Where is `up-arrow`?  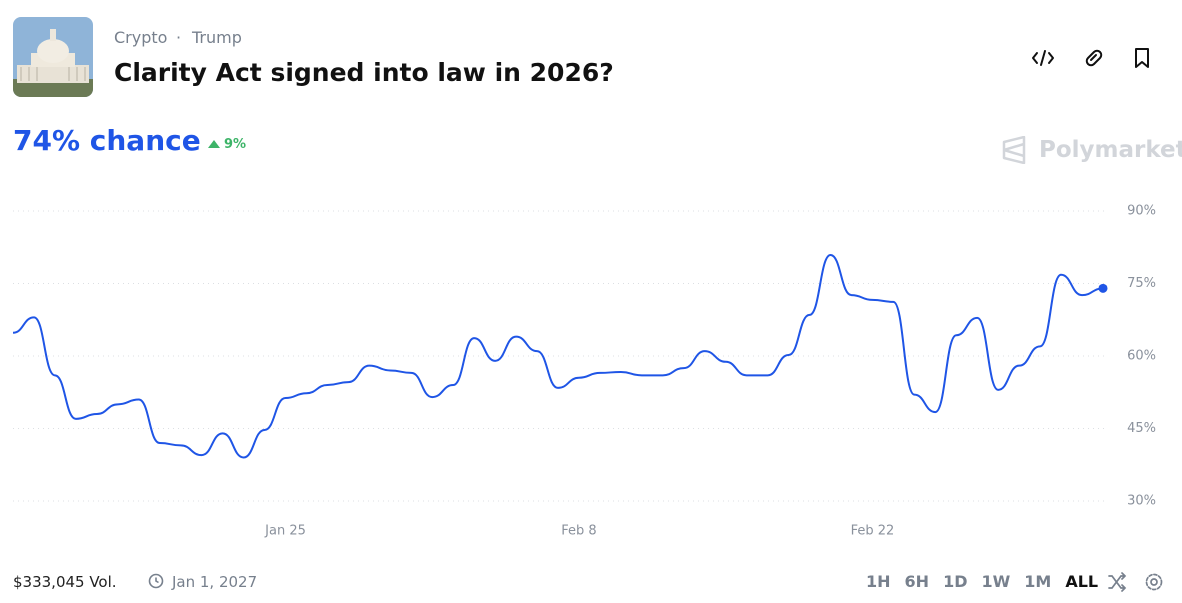 up-arrow is located at coordinates (214, 144).